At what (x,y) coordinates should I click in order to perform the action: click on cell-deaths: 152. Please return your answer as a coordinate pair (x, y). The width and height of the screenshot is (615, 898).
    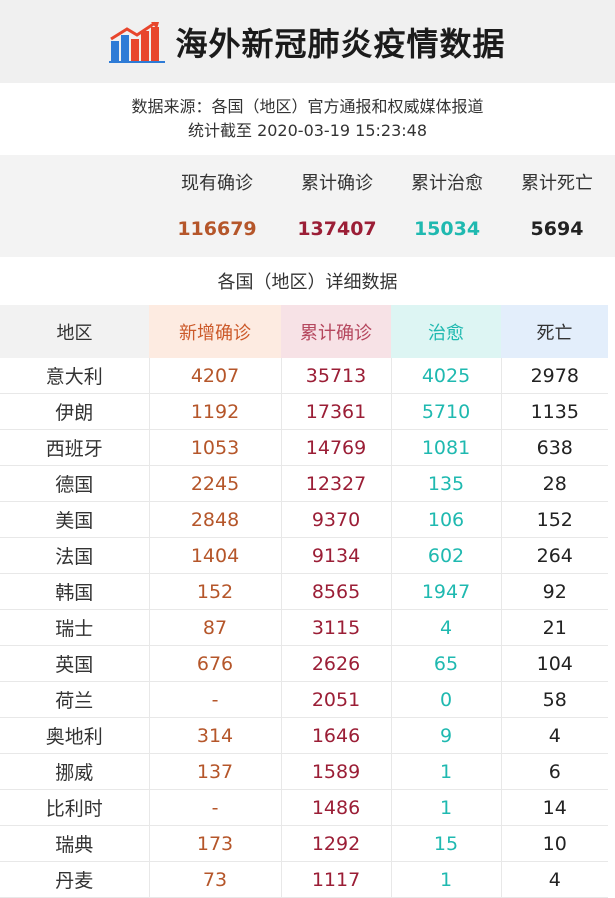
    Looking at the image, I should click on (554, 519).